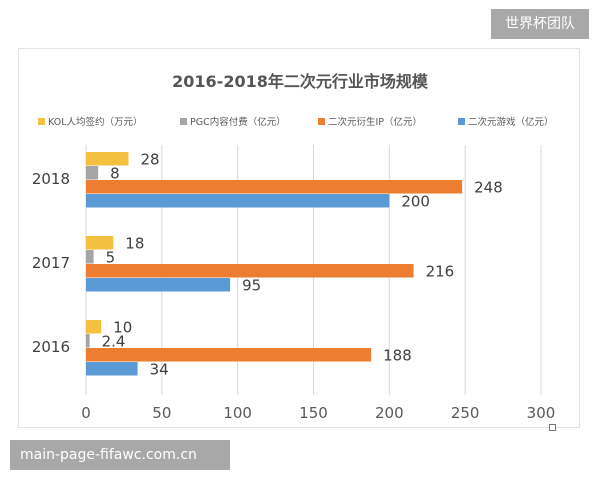 The width and height of the screenshot is (600, 480). I want to click on category-labels: 2016 2017 2018, so click(51, 263).